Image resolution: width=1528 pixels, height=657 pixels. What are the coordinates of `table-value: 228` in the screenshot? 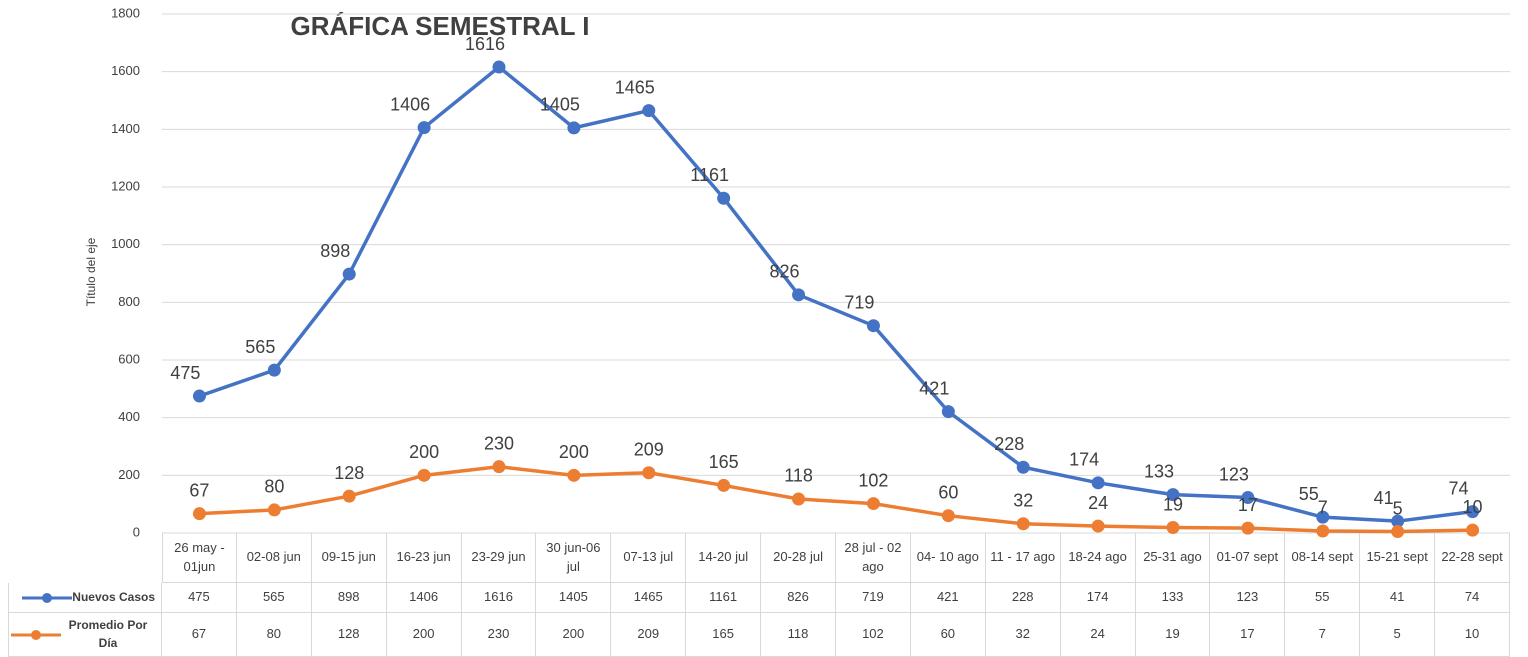 It's located at (1023, 598).